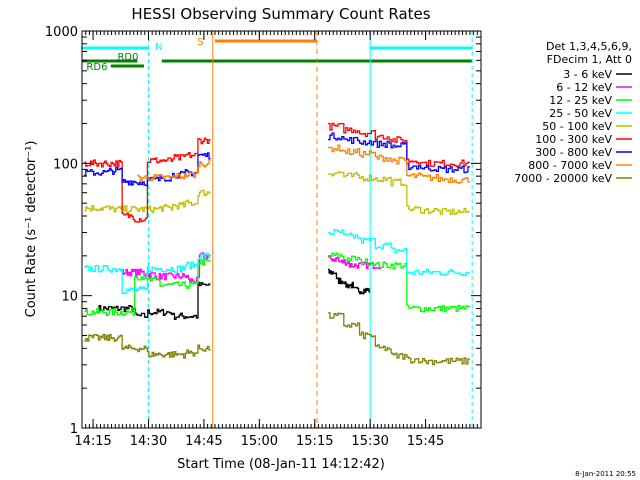 The image size is (640, 480). Describe the element at coordinates (580, 113) in the screenshot. I see `legend-entry-label: 25 - 50 keV` at that location.